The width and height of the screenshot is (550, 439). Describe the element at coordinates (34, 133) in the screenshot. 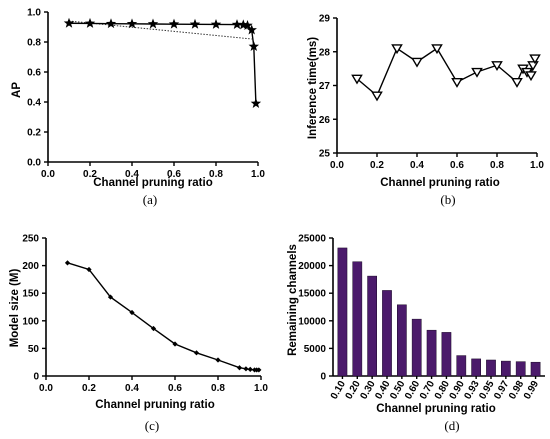

I see `panel-a-y-tick-label: 0.2` at that location.